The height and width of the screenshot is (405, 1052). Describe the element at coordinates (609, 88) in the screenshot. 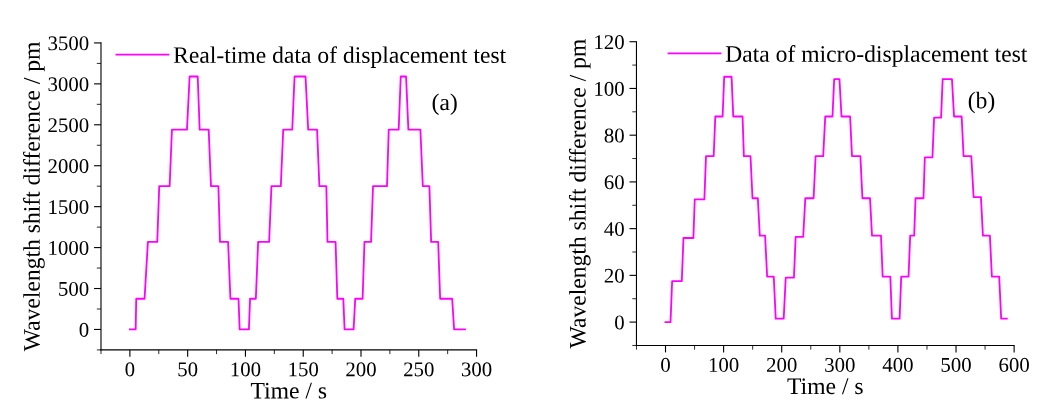

I see `y-tick-label: 100` at that location.